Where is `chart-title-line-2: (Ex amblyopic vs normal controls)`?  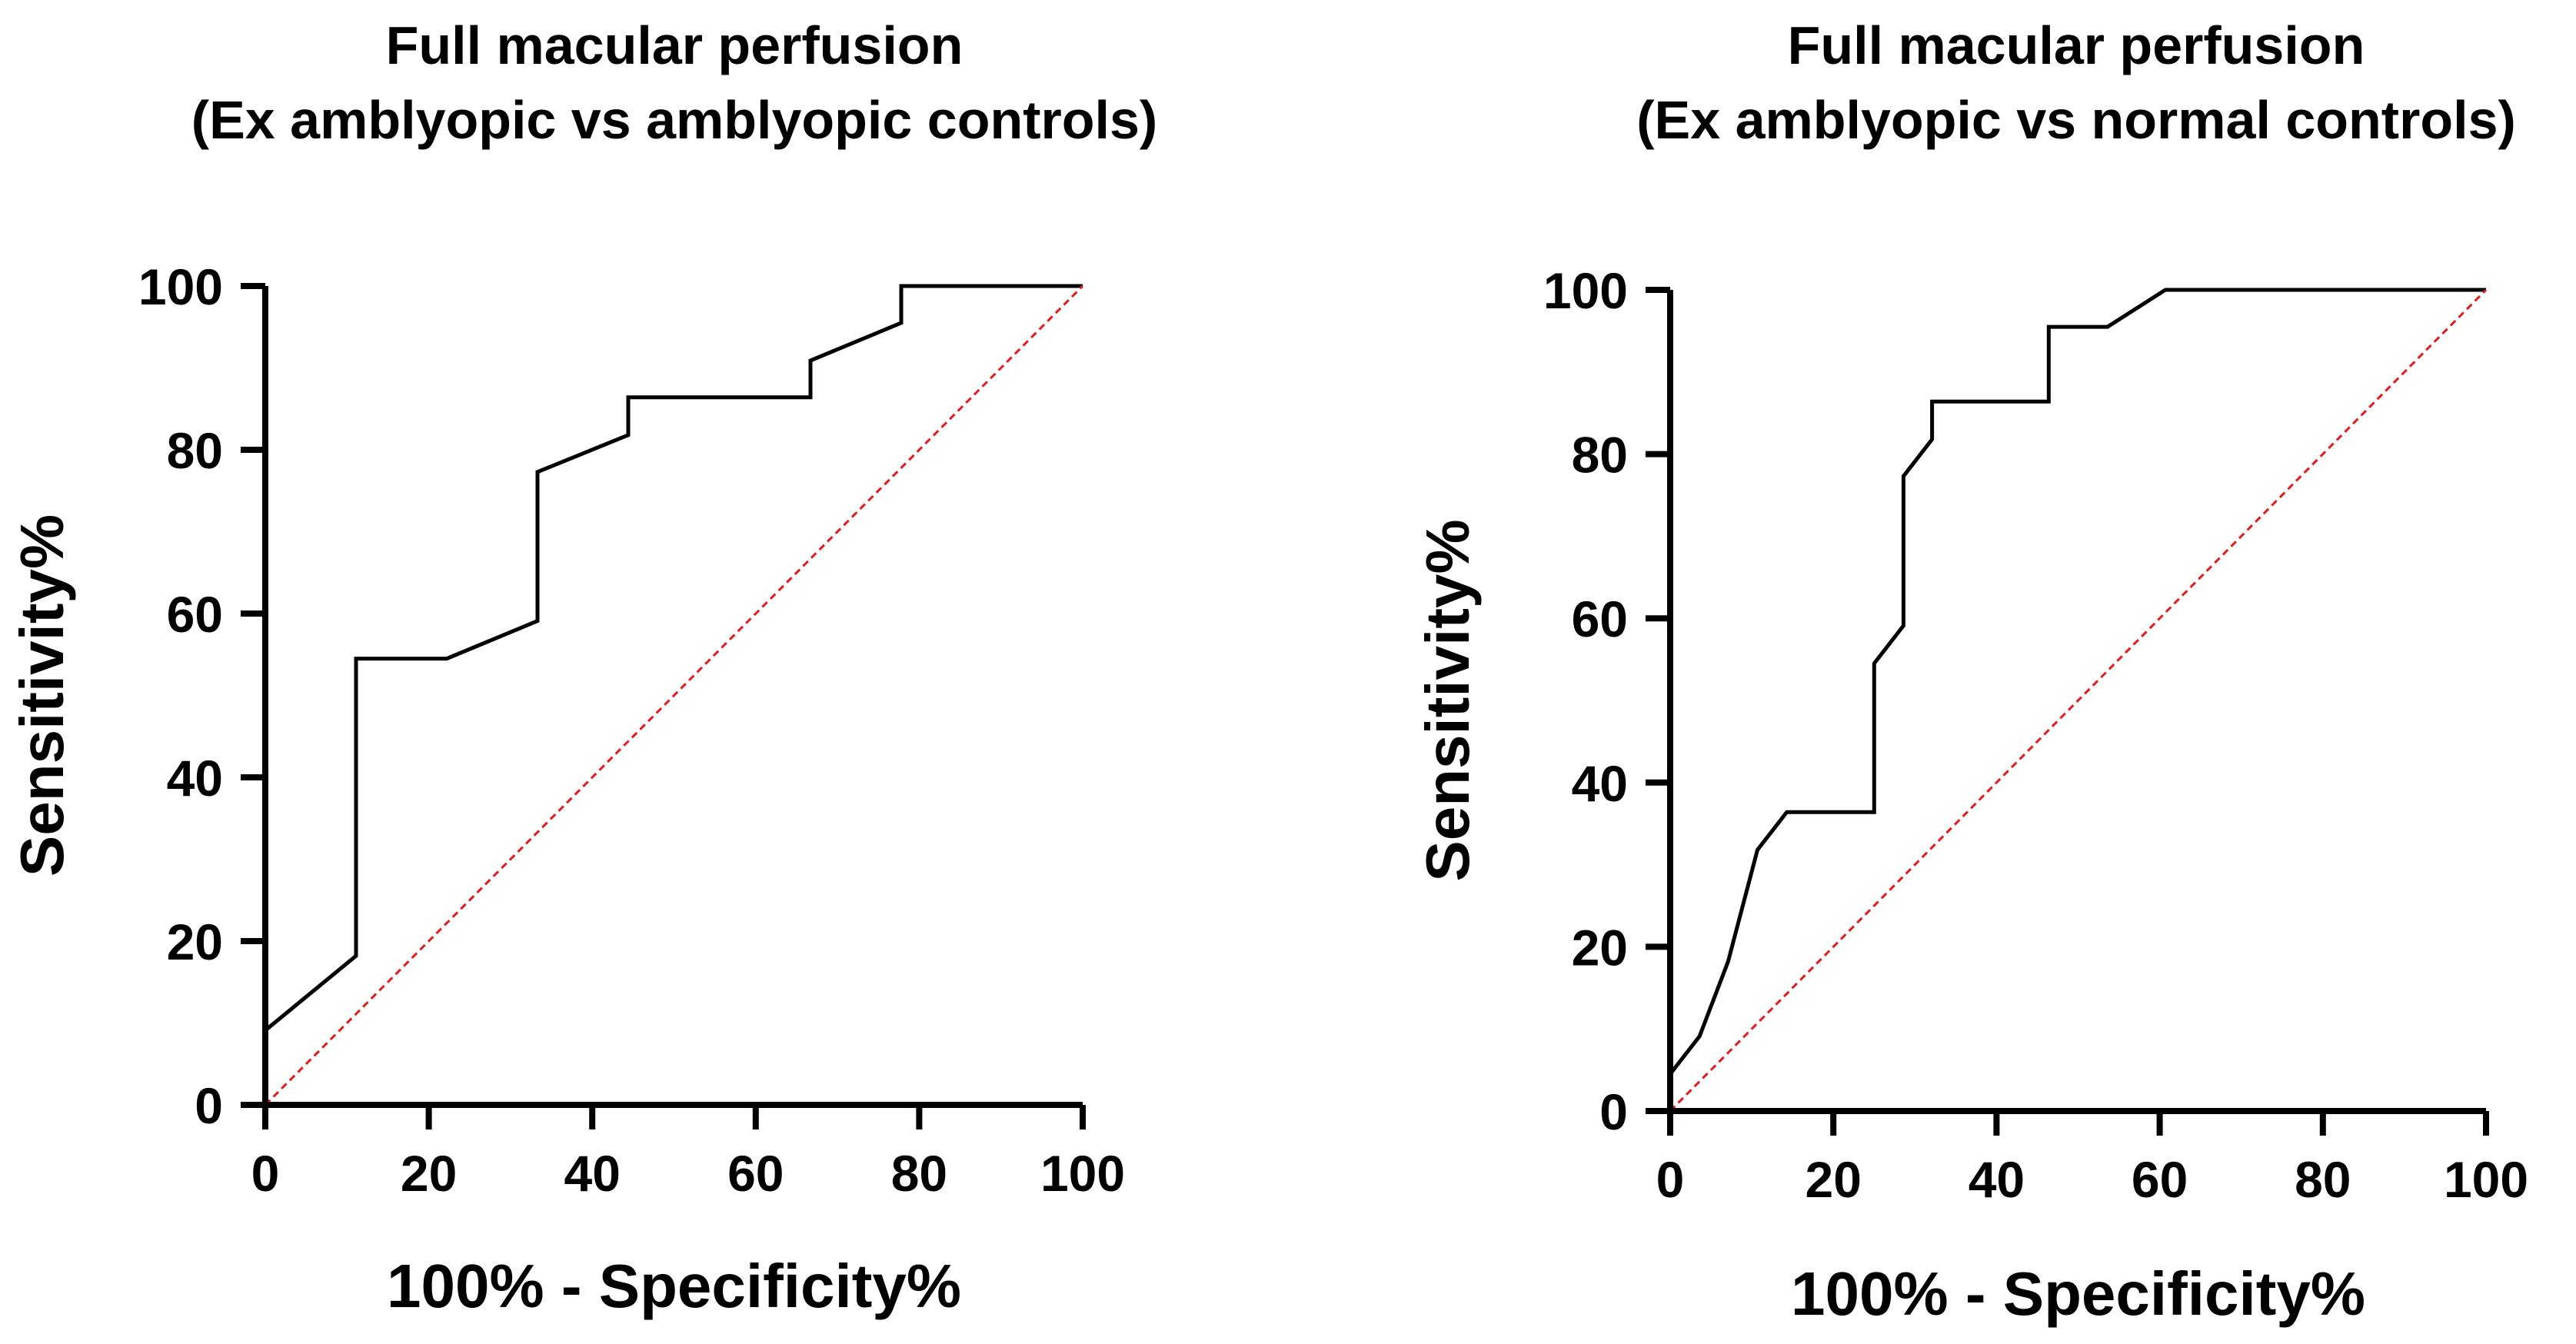 chart-title-line-2: (Ex amblyopic vs normal controls) is located at coordinates (2076, 120).